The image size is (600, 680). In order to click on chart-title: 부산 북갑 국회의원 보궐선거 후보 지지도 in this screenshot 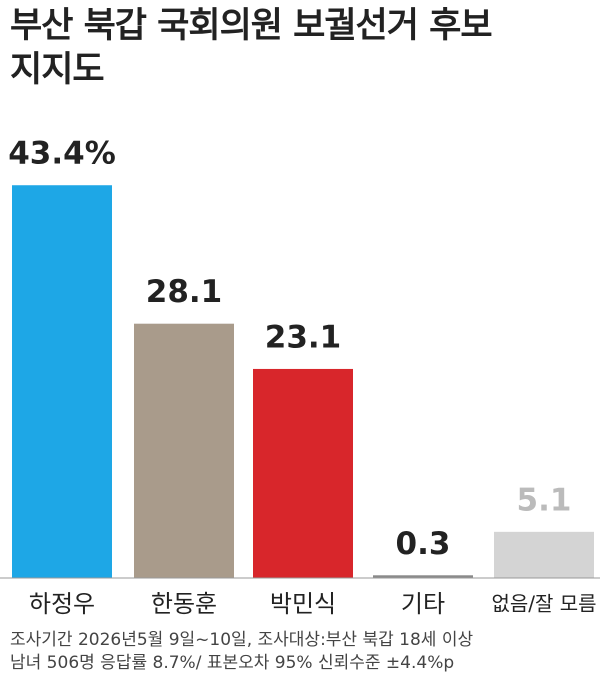, I will do `click(251, 48)`.